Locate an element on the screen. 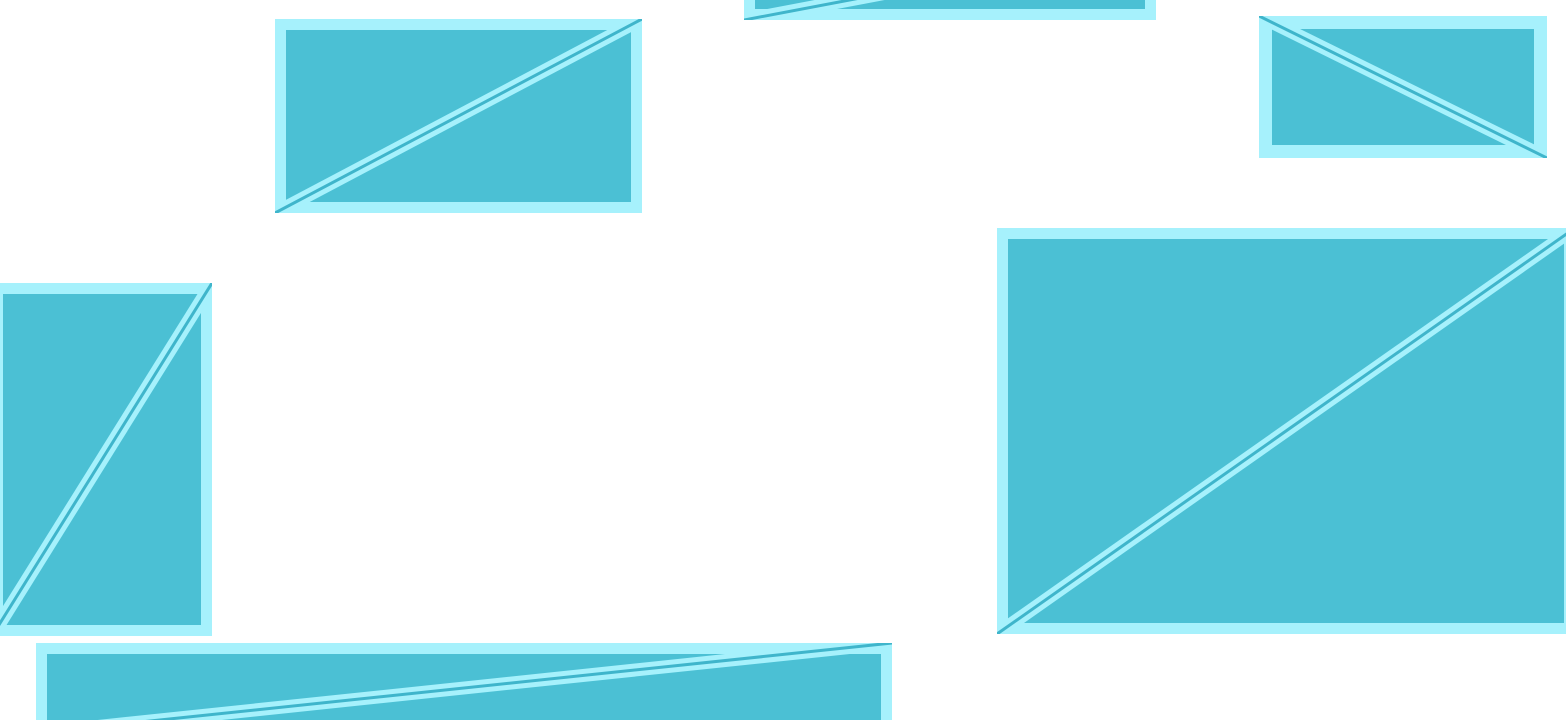  placeholder-top-right is located at coordinates (1403, 87).